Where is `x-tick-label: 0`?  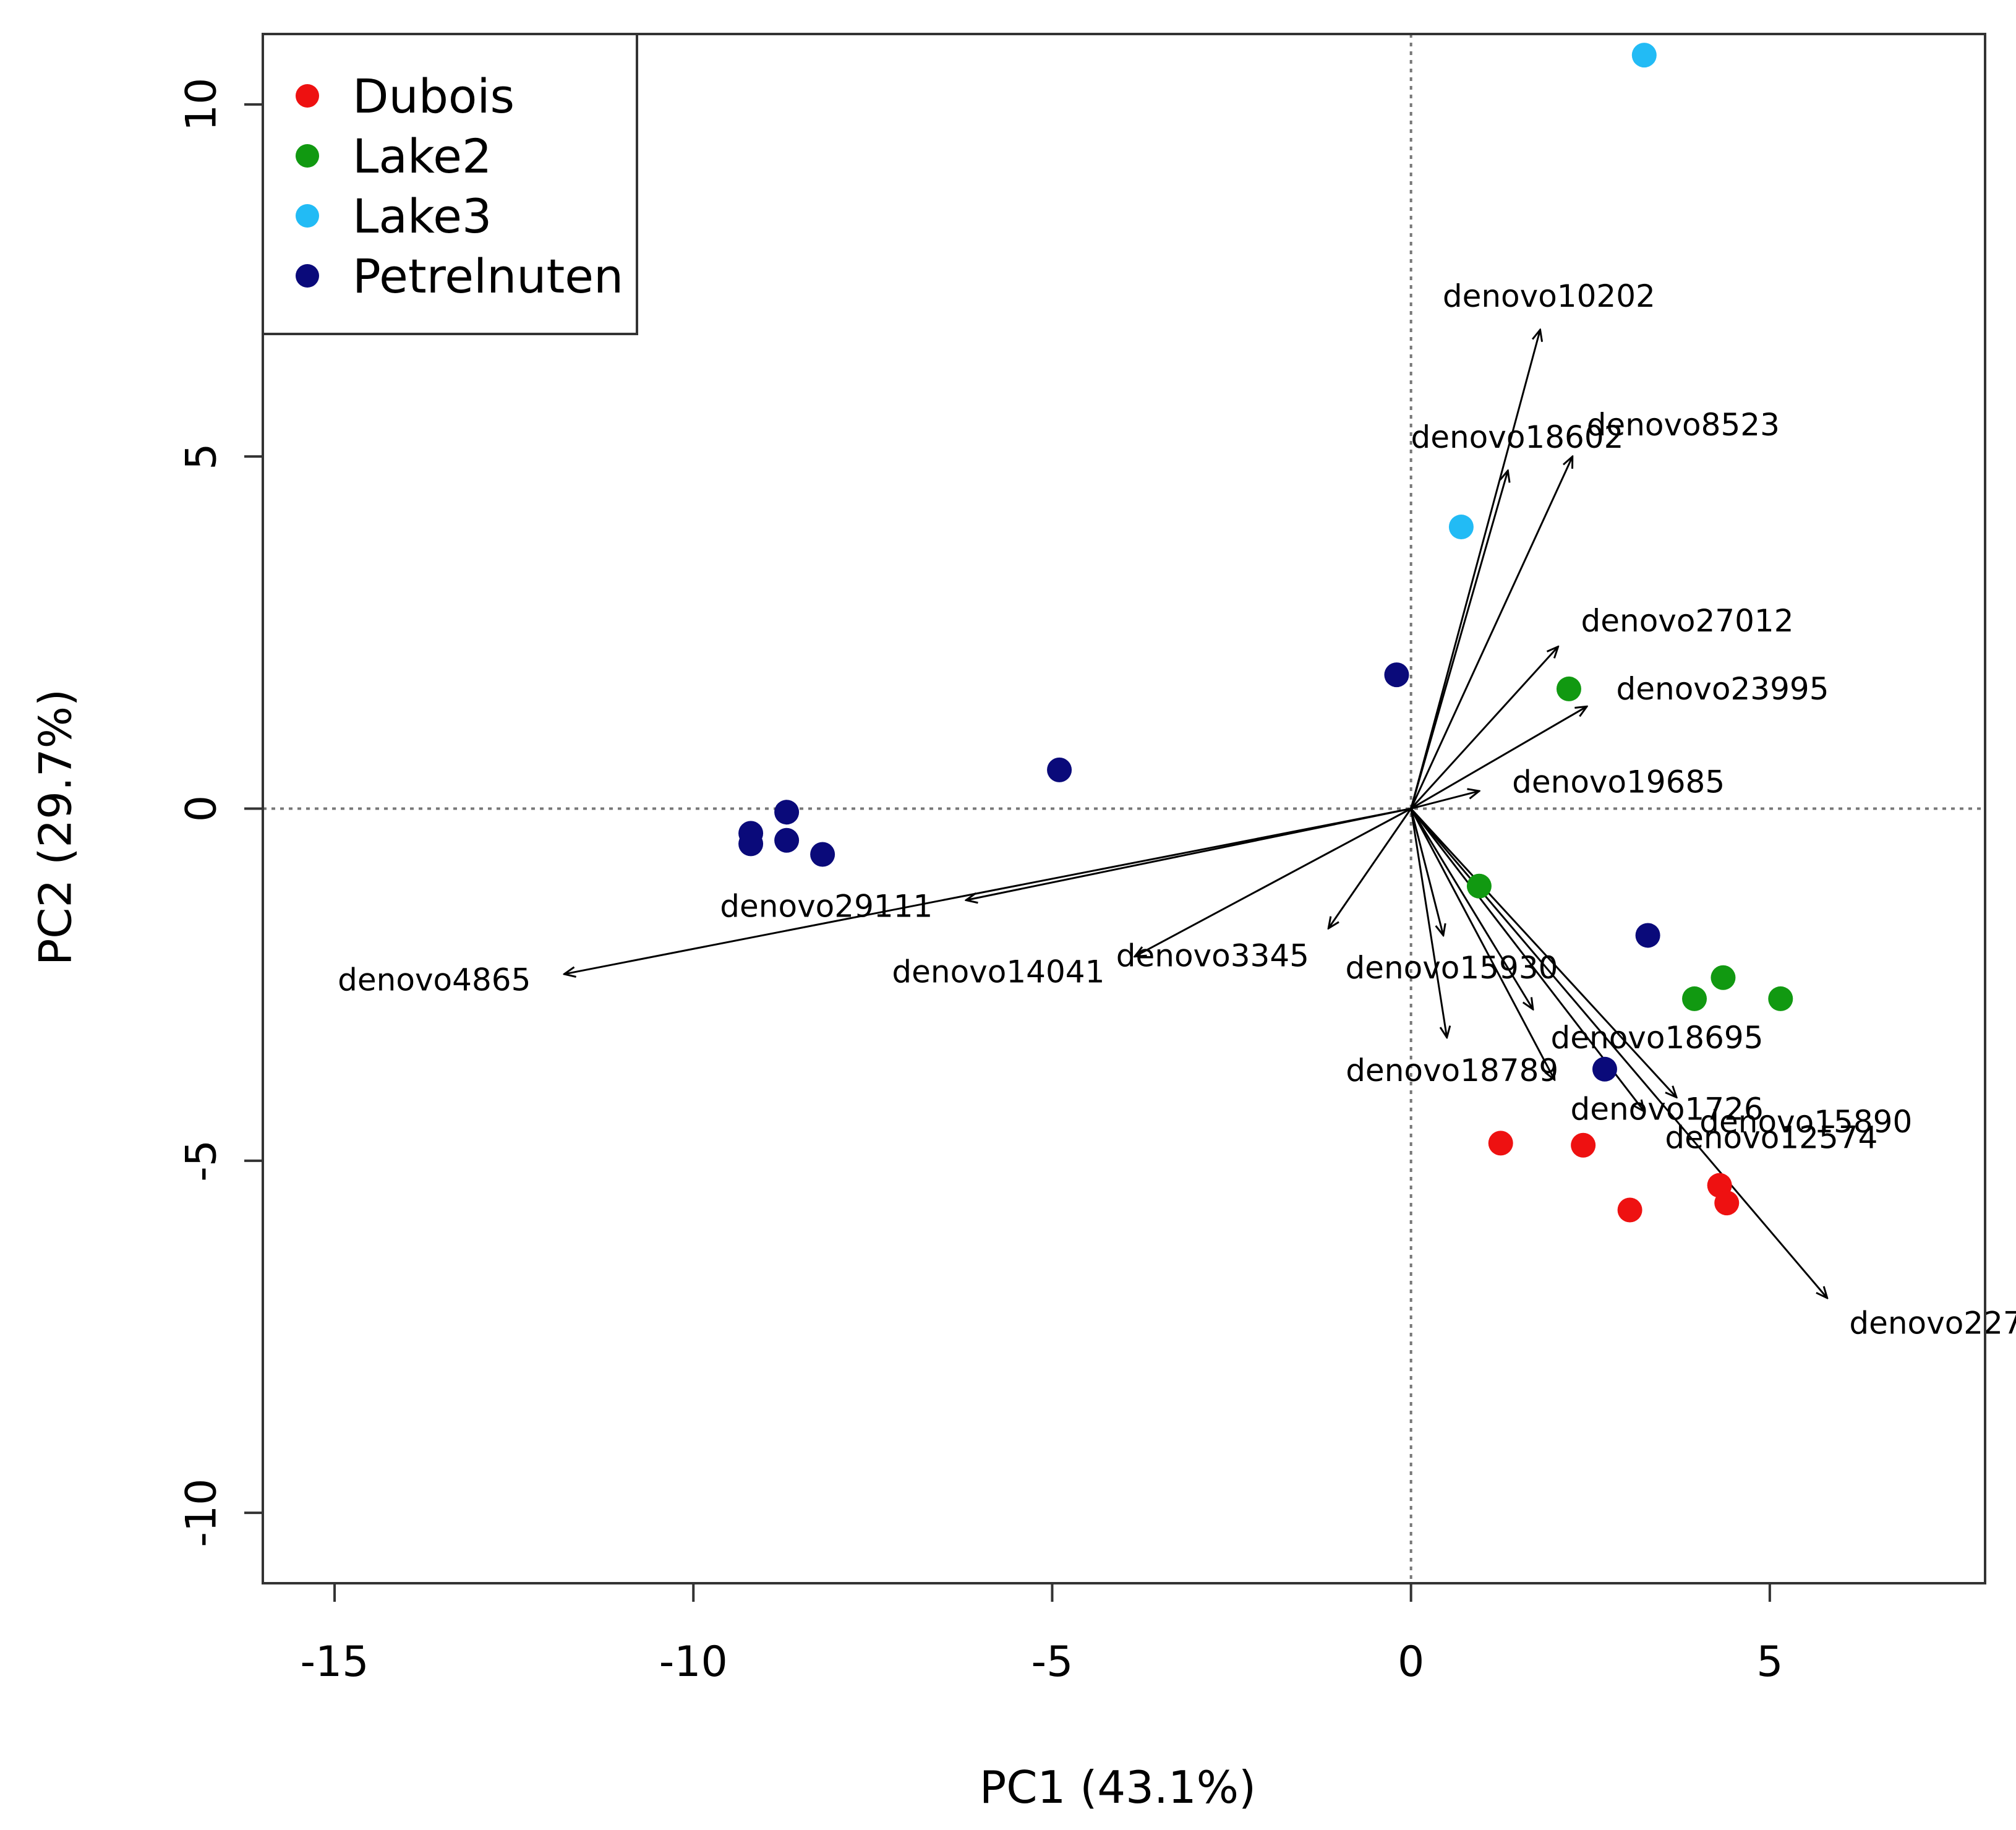 x-tick-label: 0 is located at coordinates (1411, 1662).